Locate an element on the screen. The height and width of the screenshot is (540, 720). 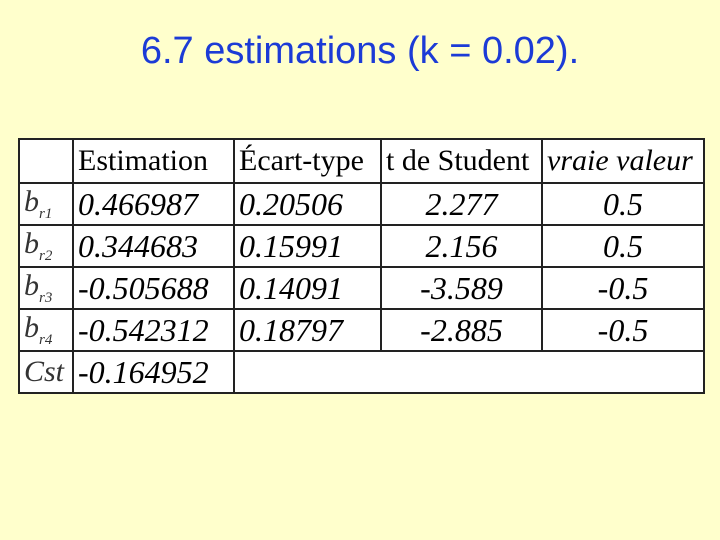
empty-cell is located at coordinates (469, 372).